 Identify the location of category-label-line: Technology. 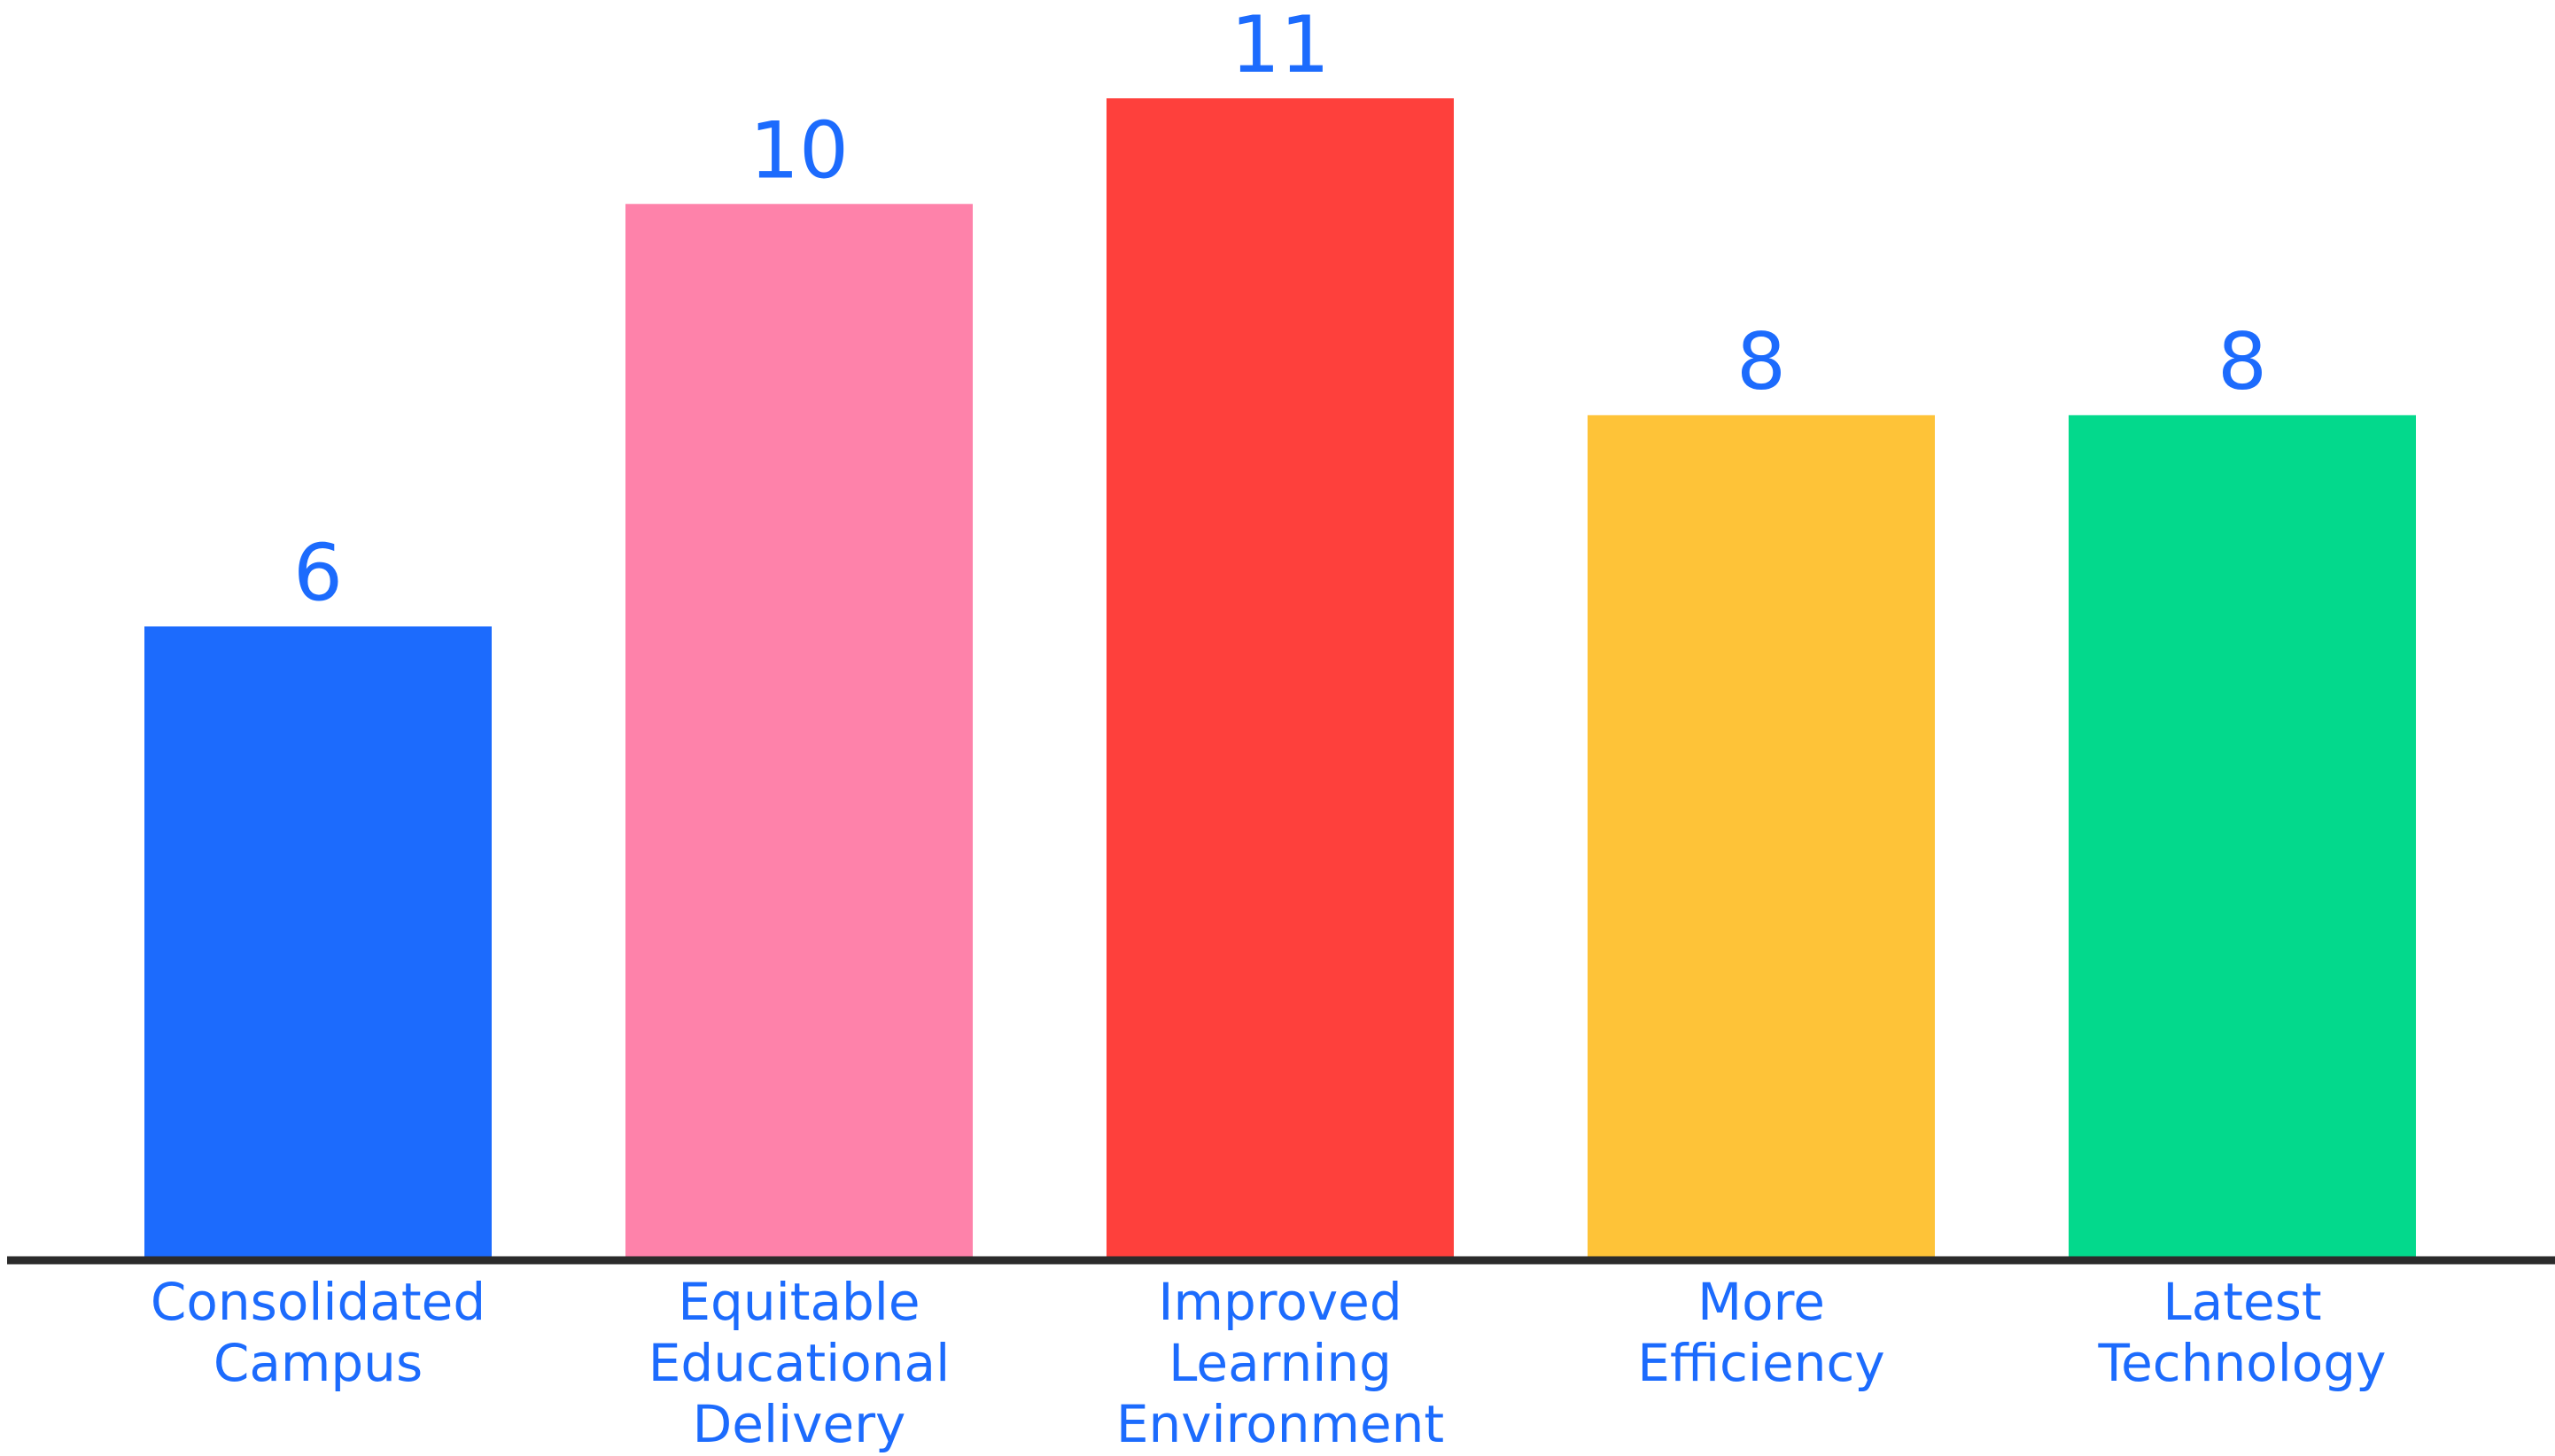
(2242, 1363).